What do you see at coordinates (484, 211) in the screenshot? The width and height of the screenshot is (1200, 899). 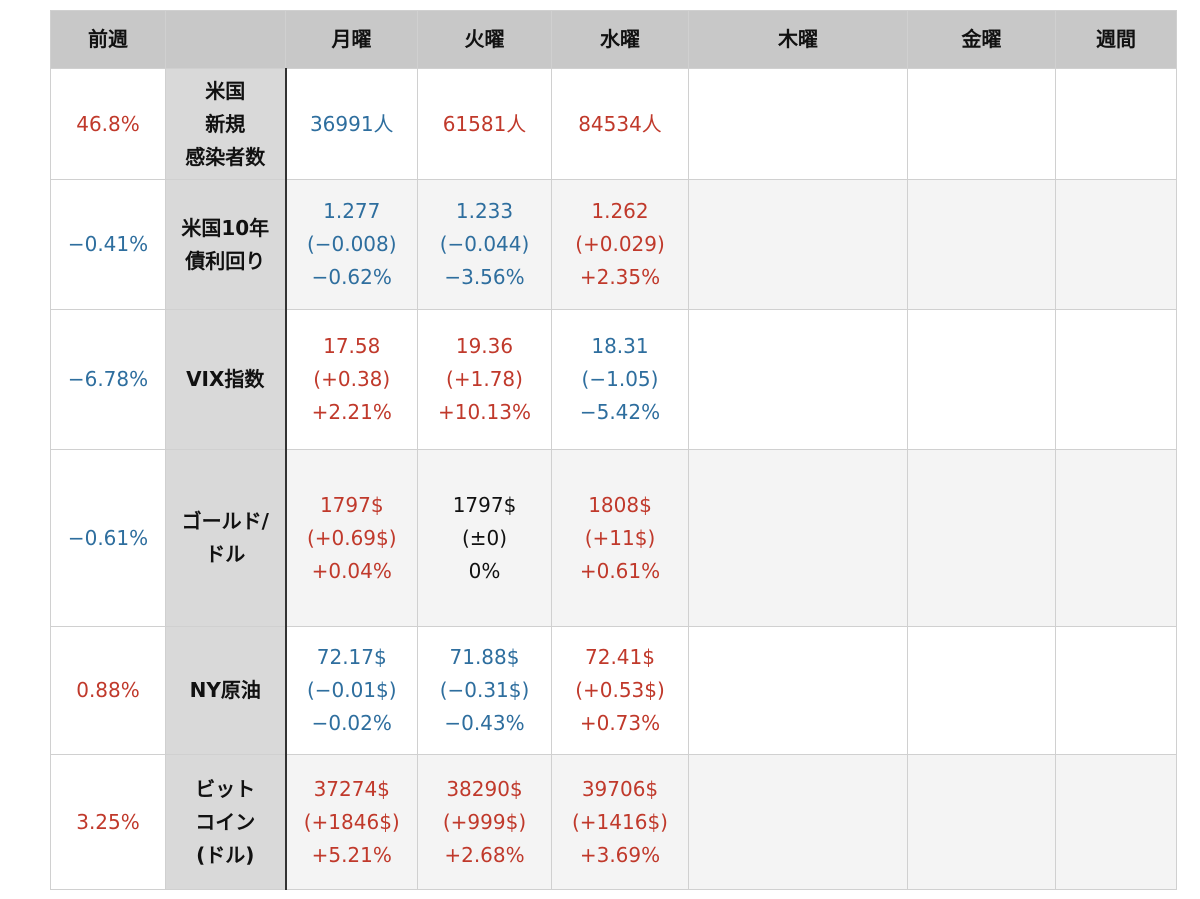 I see `cell-value-line: 1.233` at bounding box center [484, 211].